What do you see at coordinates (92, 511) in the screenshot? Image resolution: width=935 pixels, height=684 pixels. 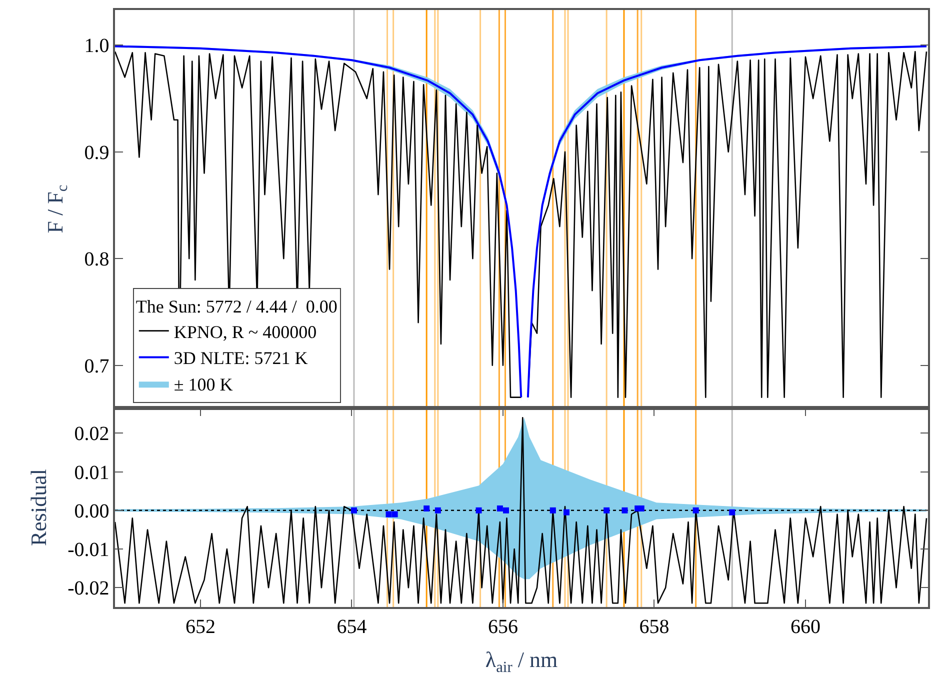 I see `y-tick-label: 0.00` at bounding box center [92, 511].